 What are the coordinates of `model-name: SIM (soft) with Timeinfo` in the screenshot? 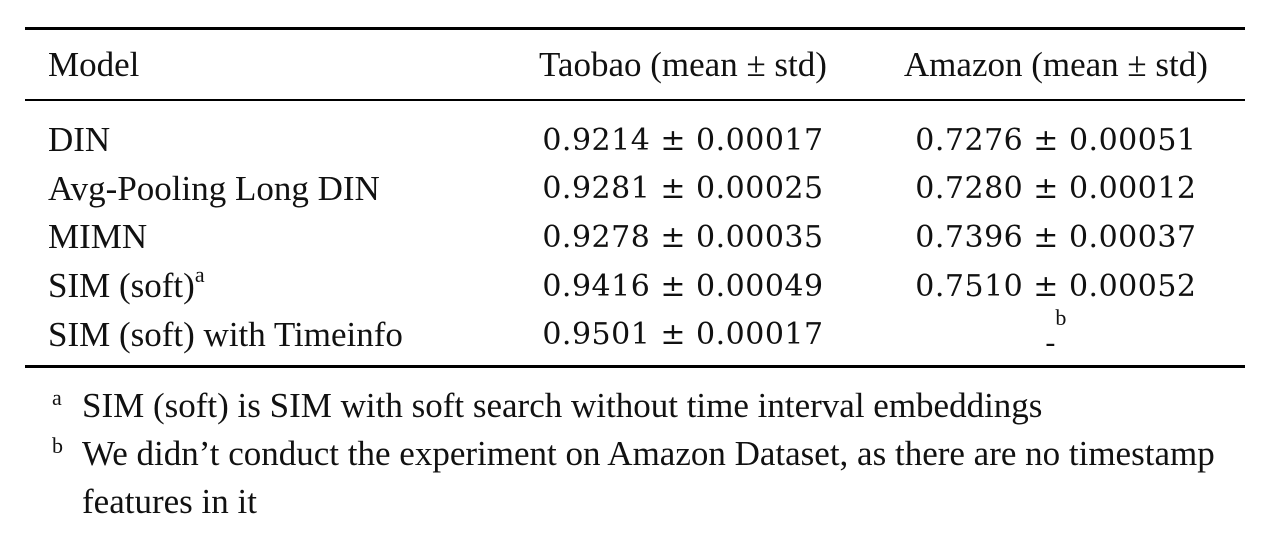 It's located at (225, 334).